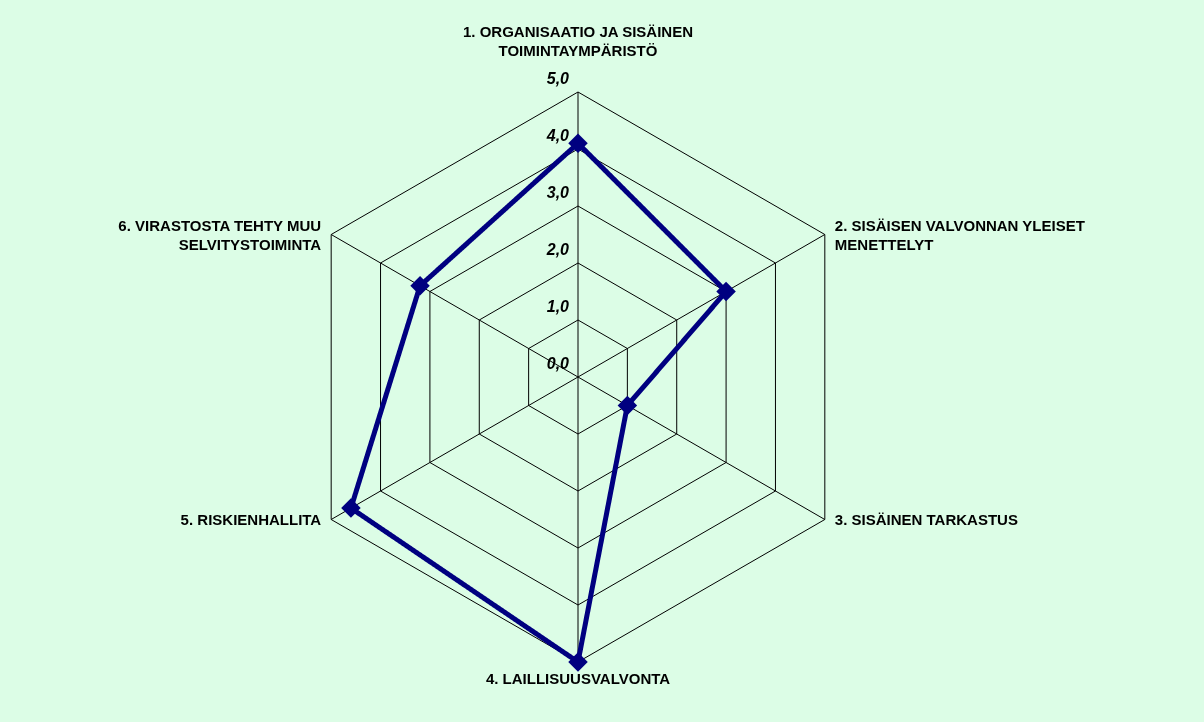  What do you see at coordinates (578, 41) in the screenshot?
I see `spoke-label: 1. ORGANISAATIO JA SISÄINEN TOIMINTAYMPÄRISTÖ` at bounding box center [578, 41].